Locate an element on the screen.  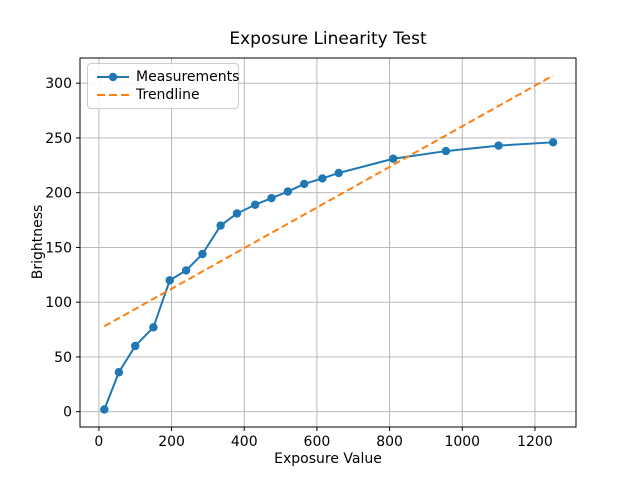
legend-item-trendline: Trendline is located at coordinates (163, 95).